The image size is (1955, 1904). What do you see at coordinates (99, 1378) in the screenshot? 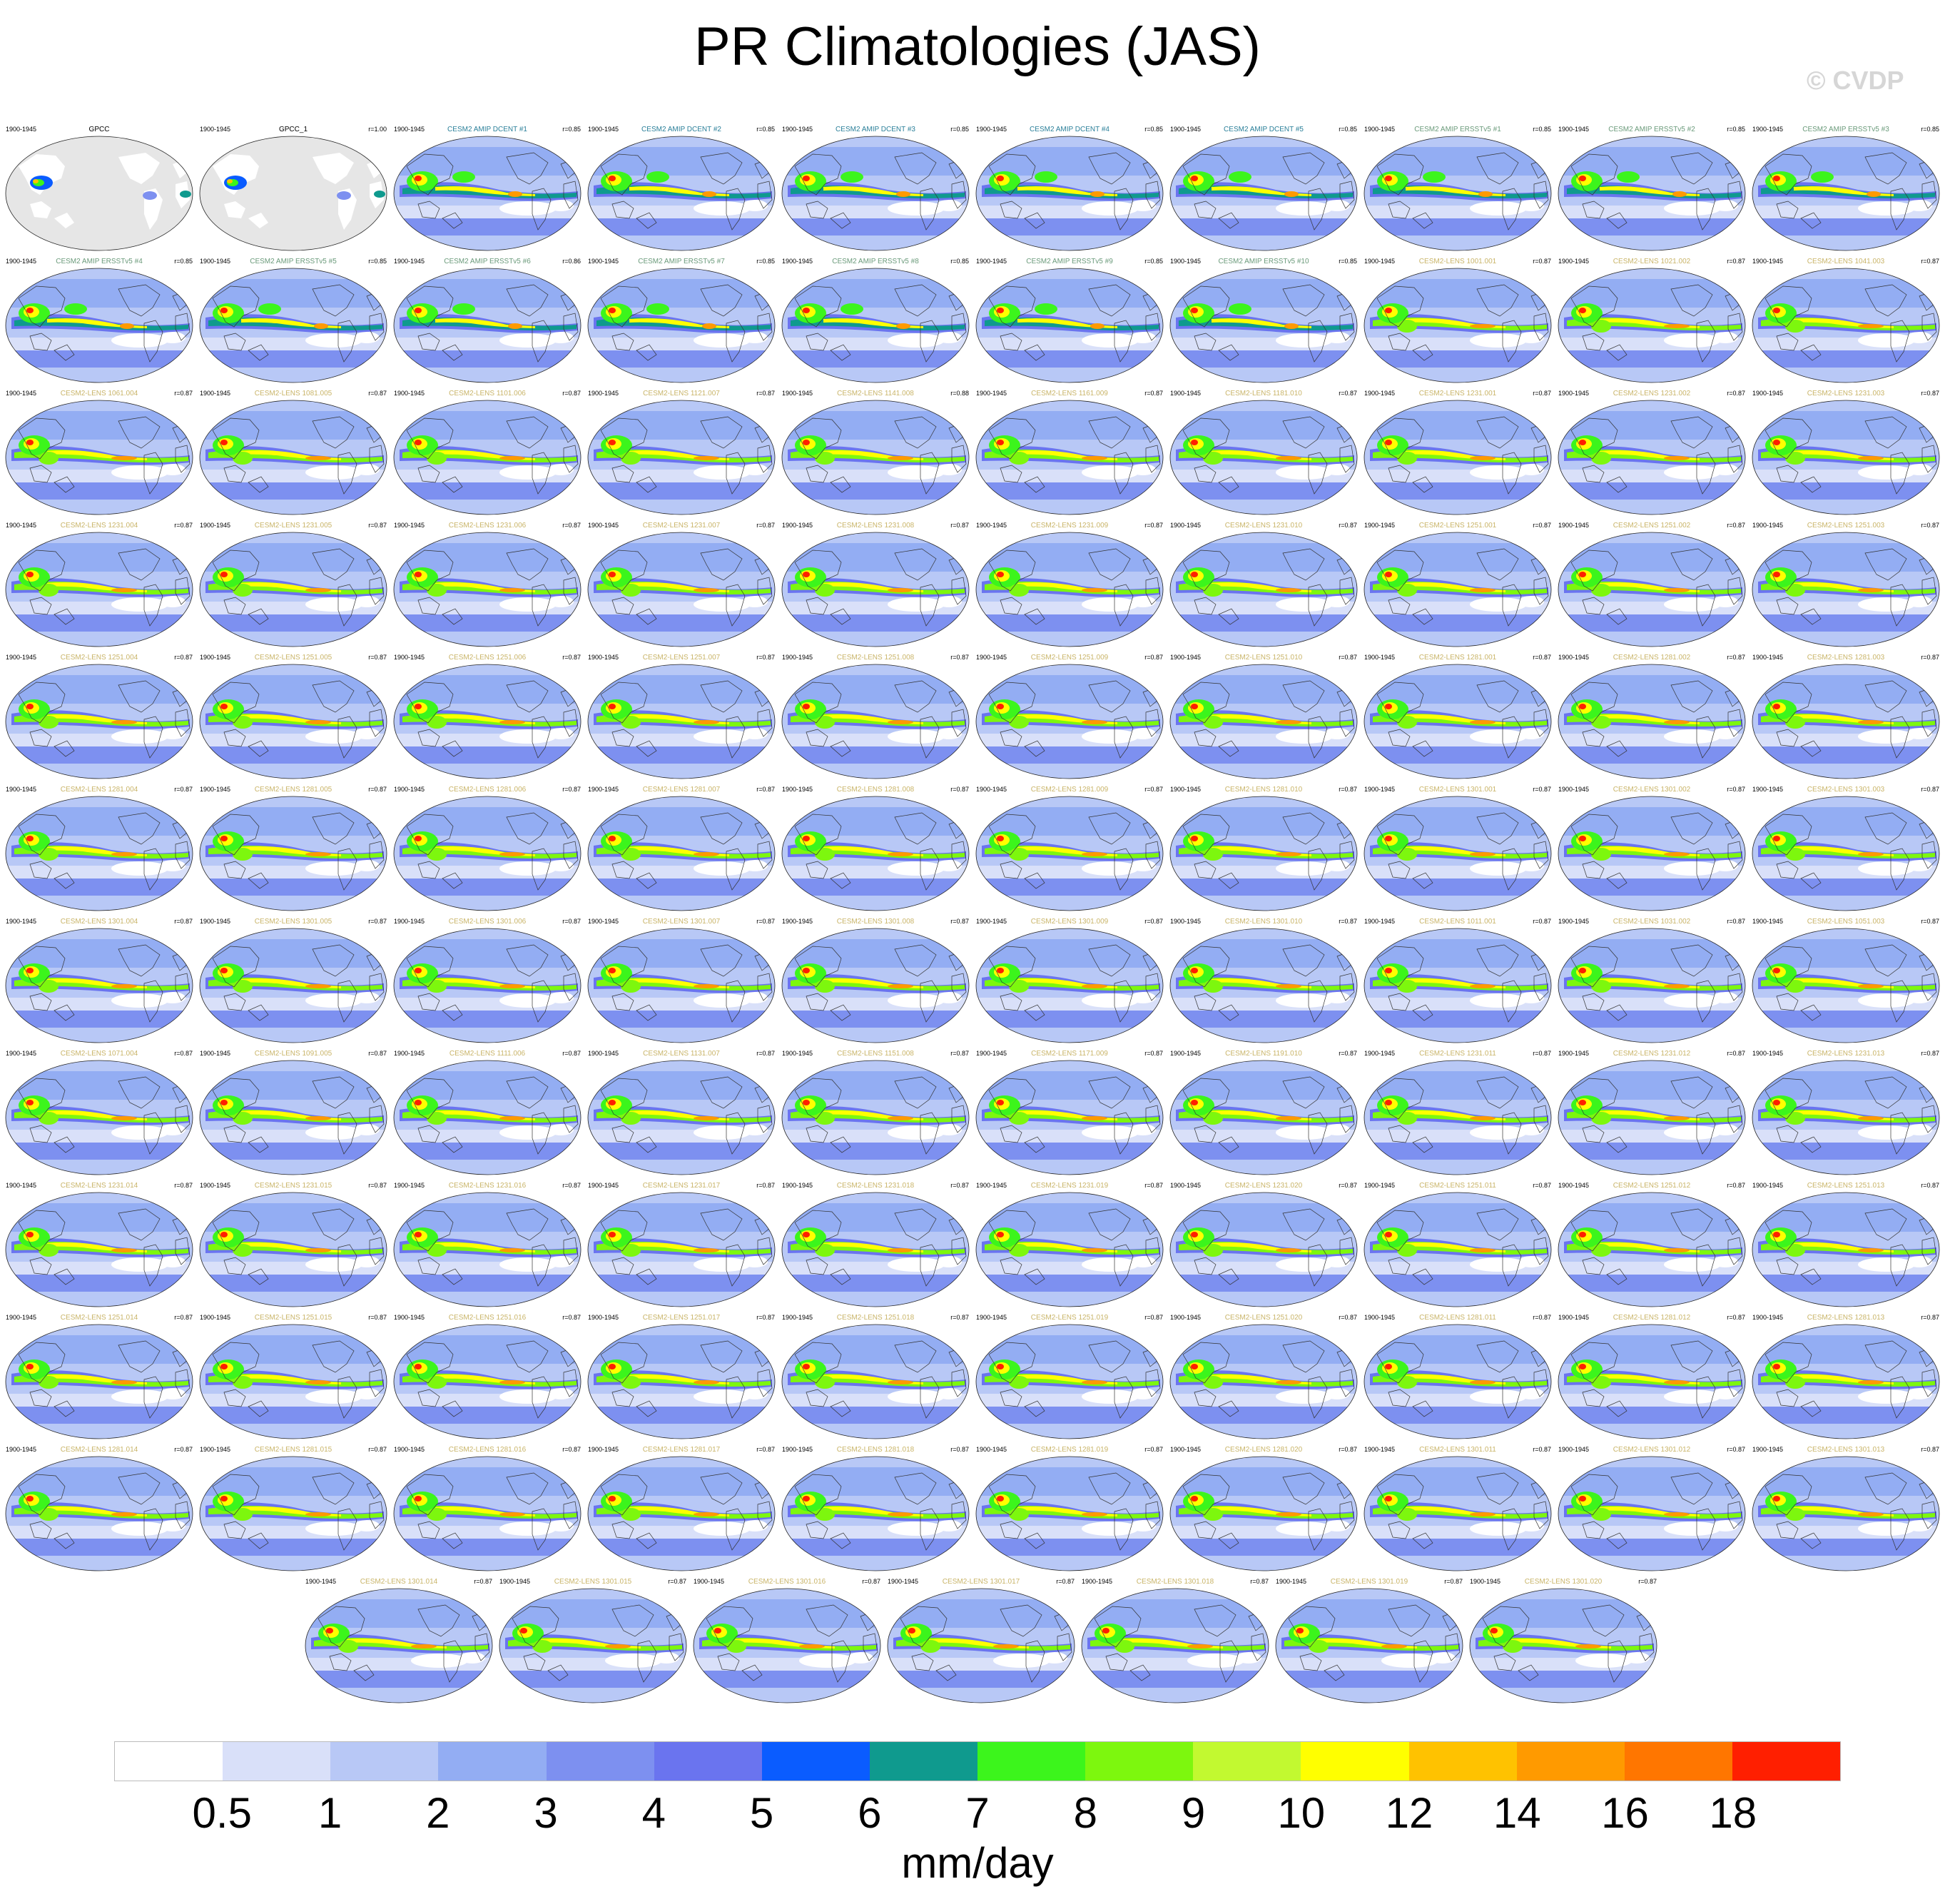
I see `map-panel: 1900-1945 CESM2-LENS 1251.014 r=0.87` at bounding box center [99, 1378].